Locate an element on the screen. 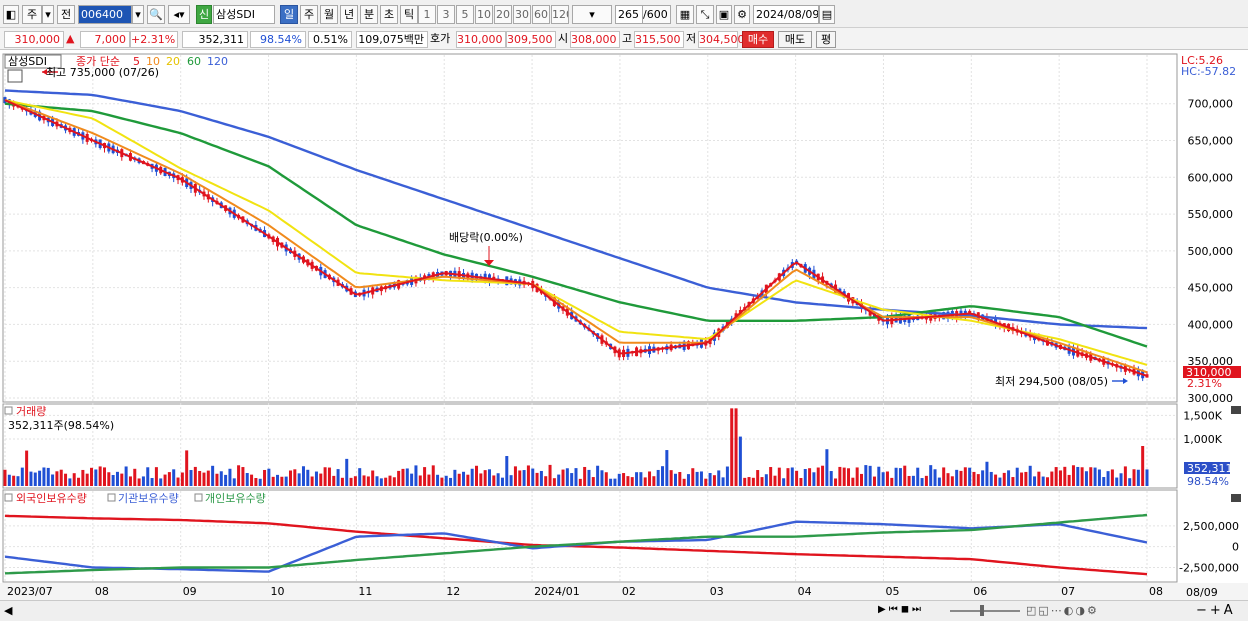 Image resolution: width=1248 pixels, height=621 pixels. volume-panel-toggle is located at coordinates (8, 410).